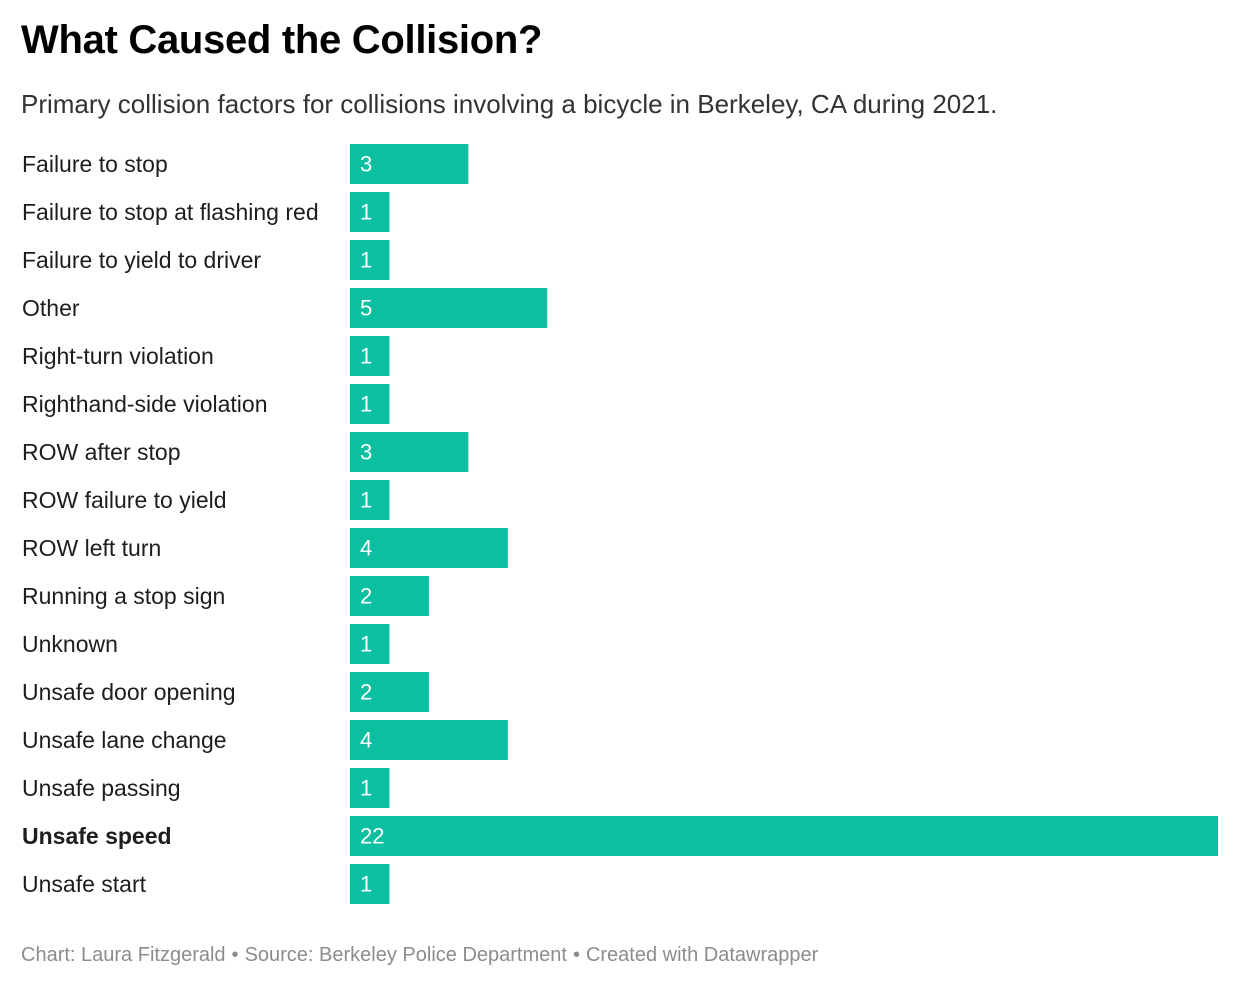 The image size is (1240, 990). What do you see at coordinates (51, 308) in the screenshot?
I see `category-label: Other` at bounding box center [51, 308].